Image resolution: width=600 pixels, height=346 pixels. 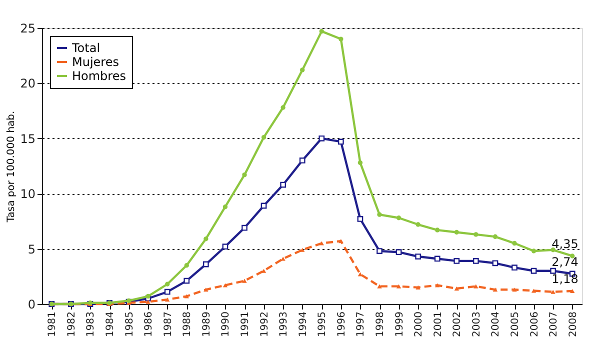 What do you see at coordinates (573, 324) in the screenshot?
I see `x-tick-label: 2008` at bounding box center [573, 324].